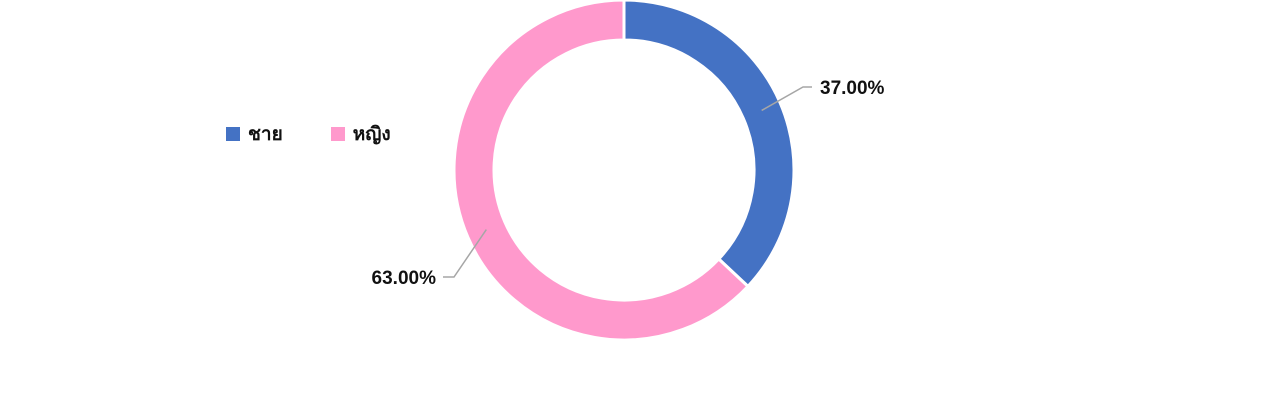 This screenshot has height=412, width=1267. I want to click on legend-item-female: หญิง, so click(360, 134).